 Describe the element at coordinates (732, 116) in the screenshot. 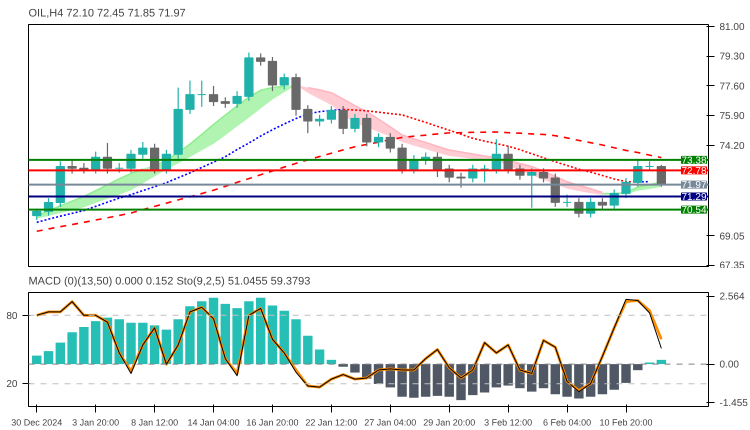

I see `y-tick-label: 75.90` at that location.